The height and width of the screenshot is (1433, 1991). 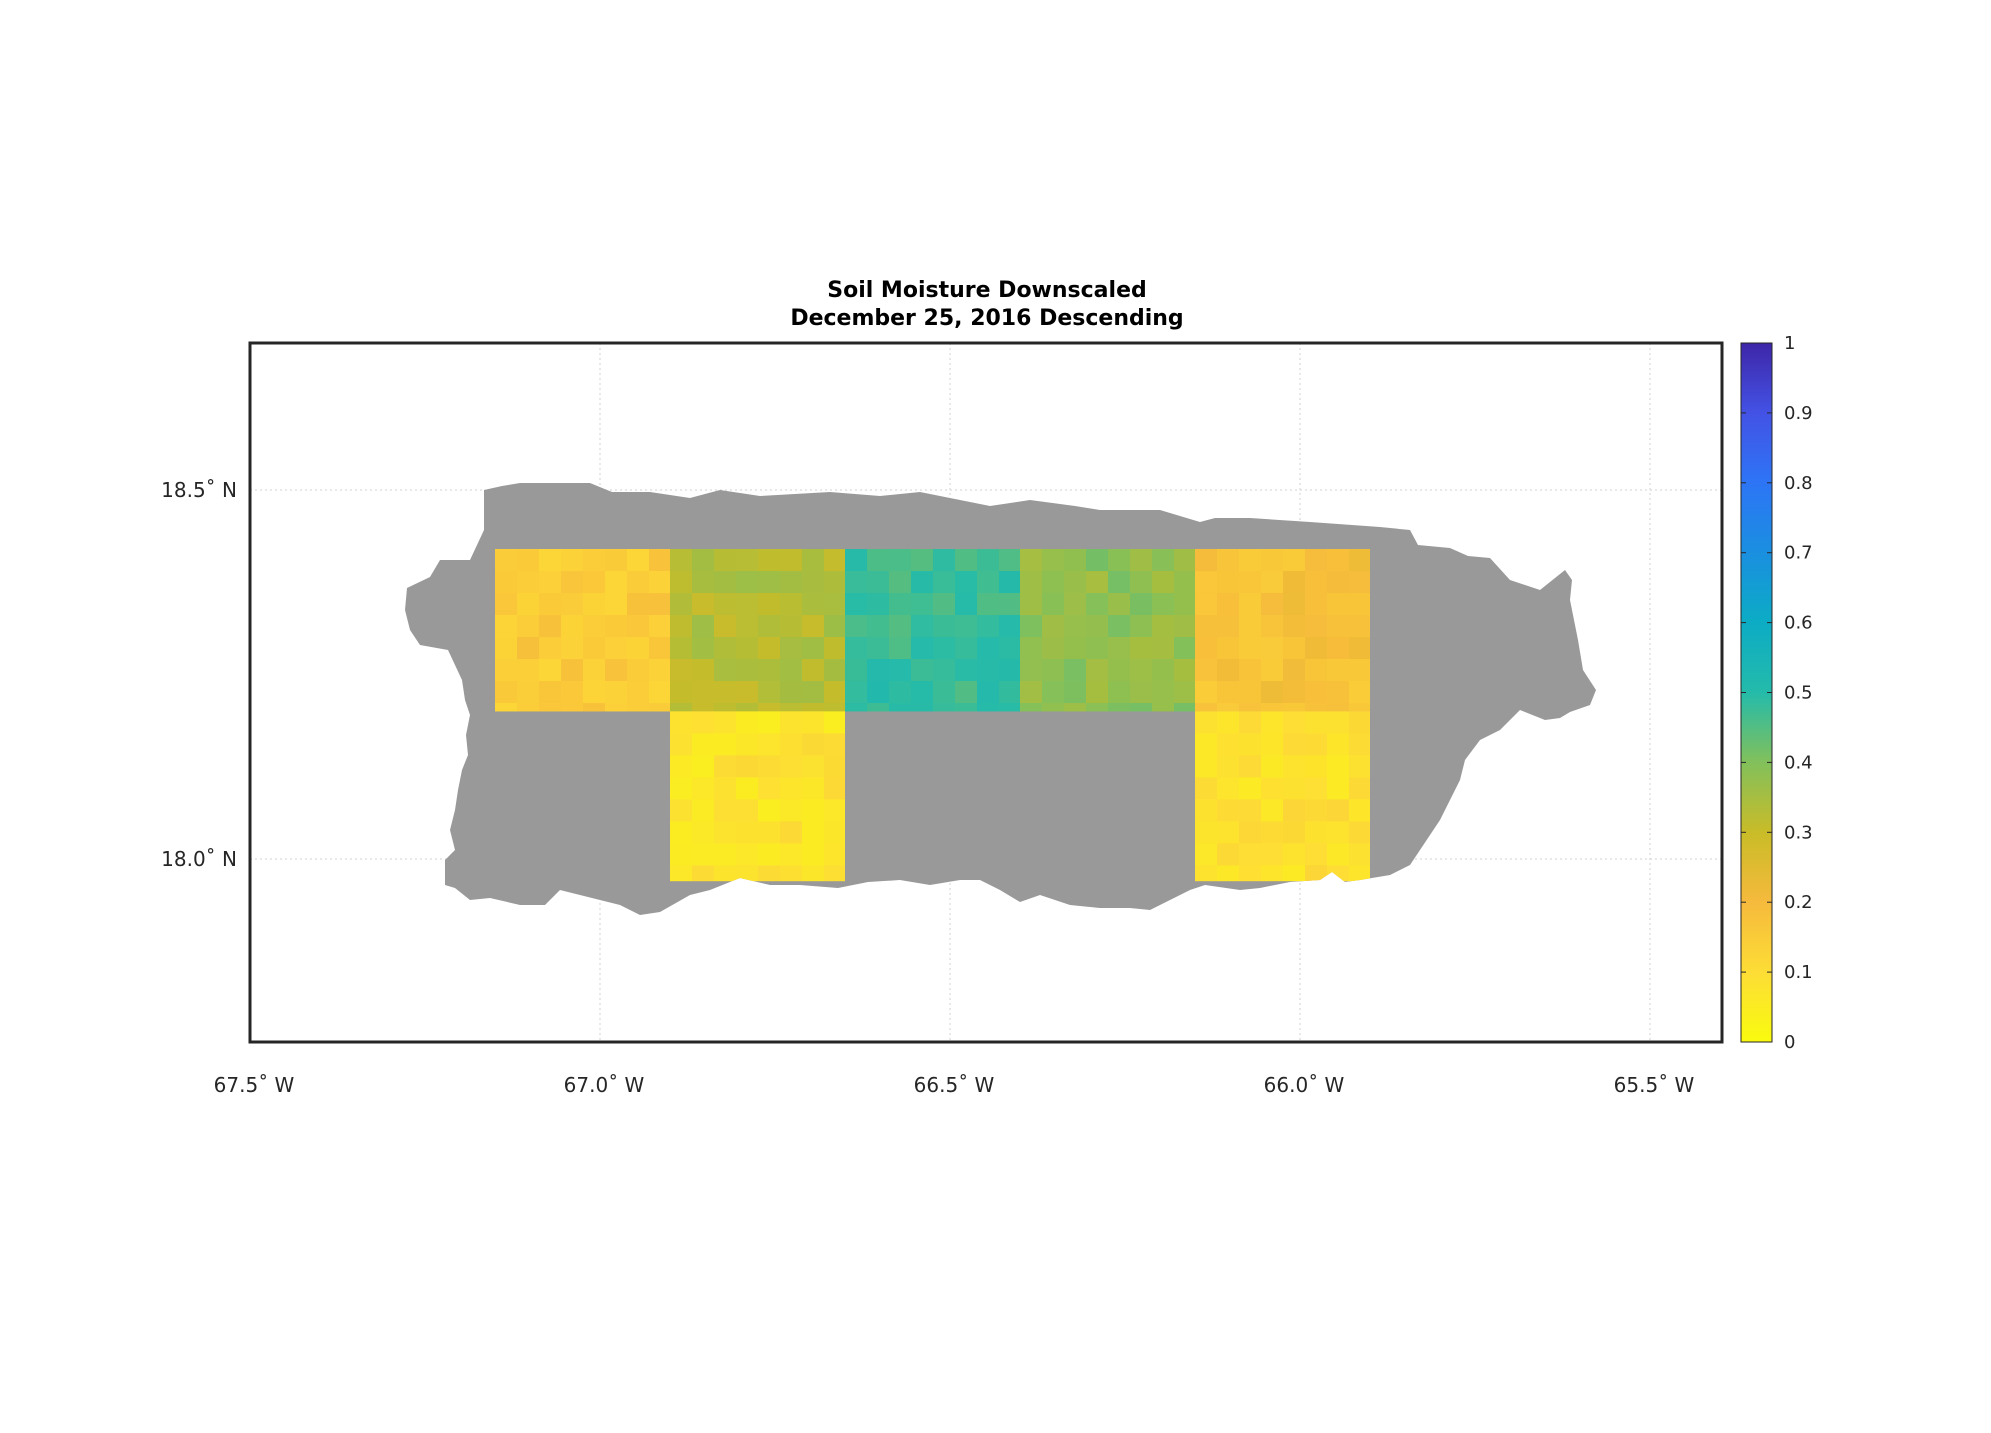 I want to click on soil-moisture-tile, so click(x=1282, y=796).